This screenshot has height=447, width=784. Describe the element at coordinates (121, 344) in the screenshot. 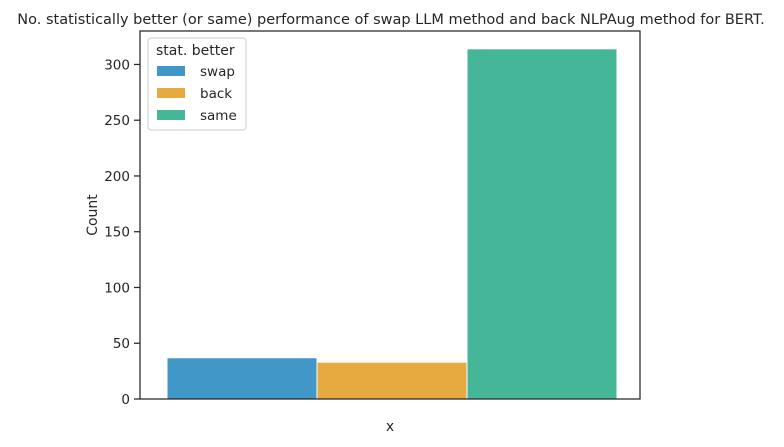

I see `y-tick-label: 50` at that location.